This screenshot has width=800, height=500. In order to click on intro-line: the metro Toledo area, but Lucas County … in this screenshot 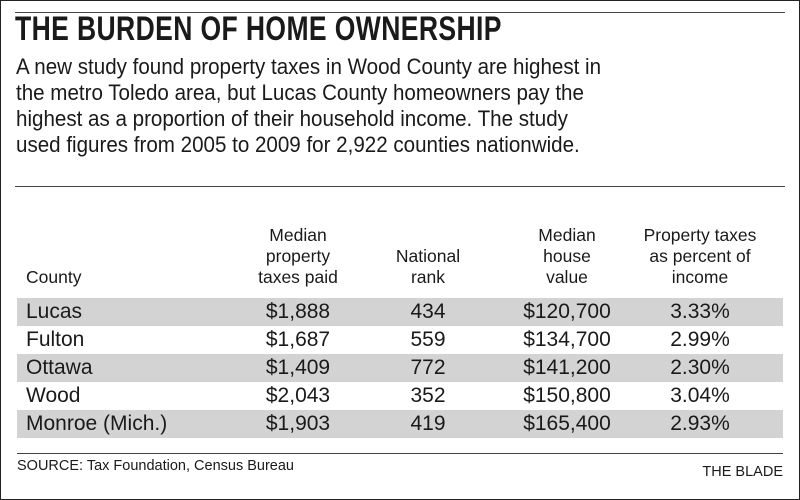, I will do `click(300, 92)`.